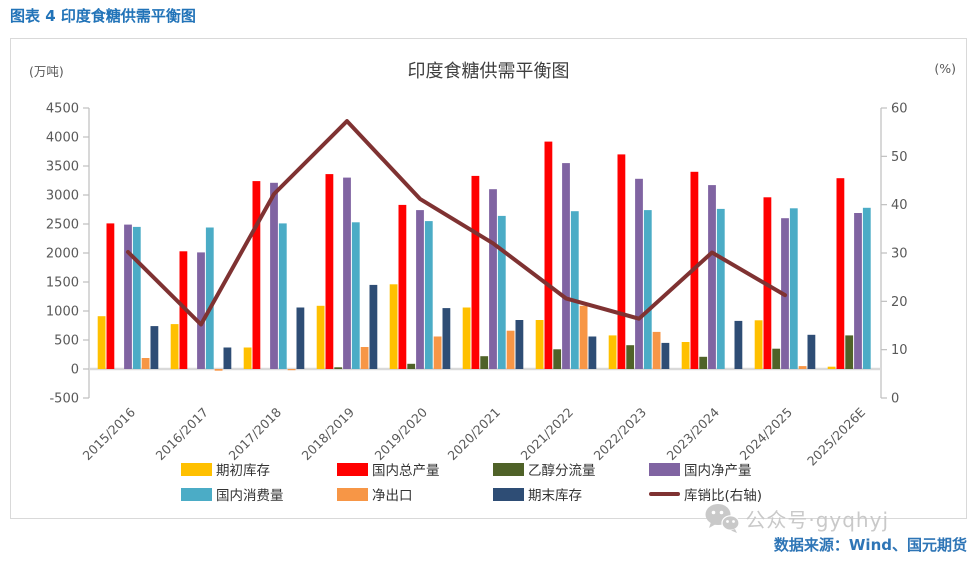  What do you see at coordinates (899, 109) in the screenshot?
I see `svg-text: 60` at bounding box center [899, 109].